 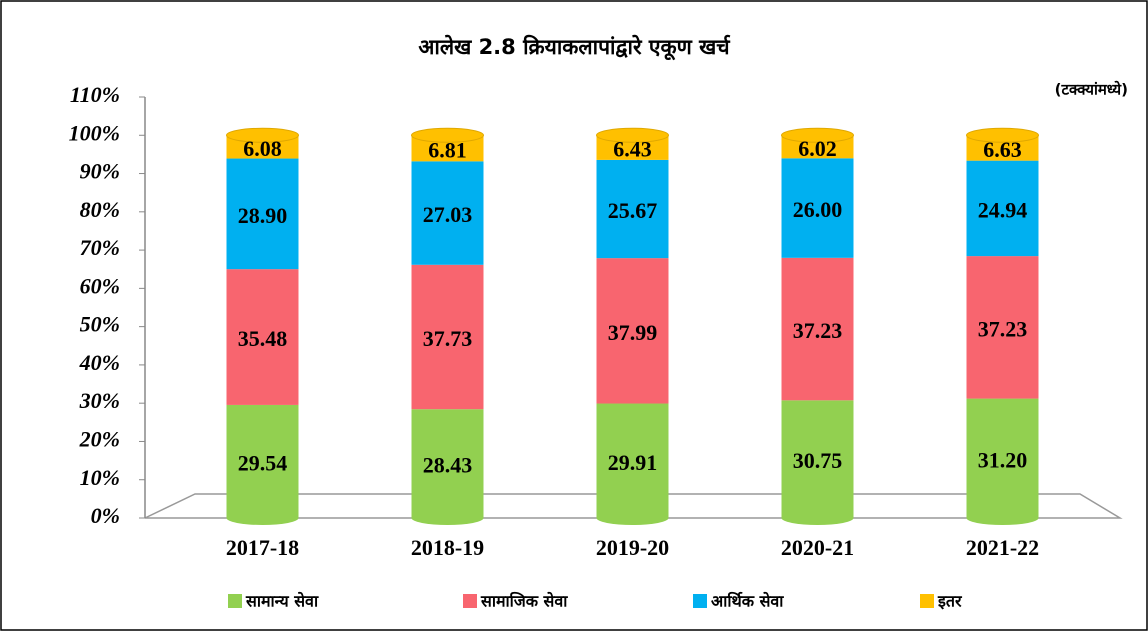 I want to click on y-tick-label: 10%, so click(x=100, y=477).